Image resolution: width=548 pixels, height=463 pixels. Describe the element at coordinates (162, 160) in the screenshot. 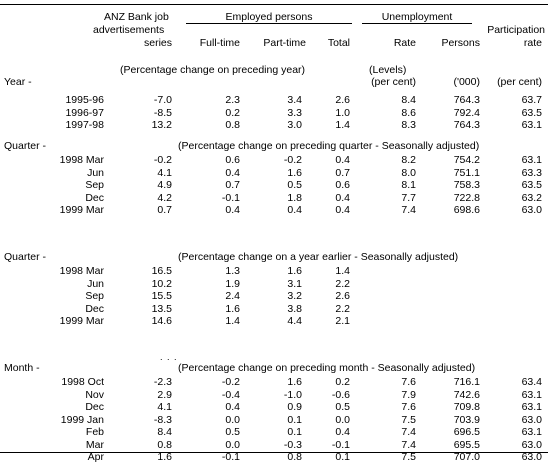

I see `table-cell: -0.2` at that location.